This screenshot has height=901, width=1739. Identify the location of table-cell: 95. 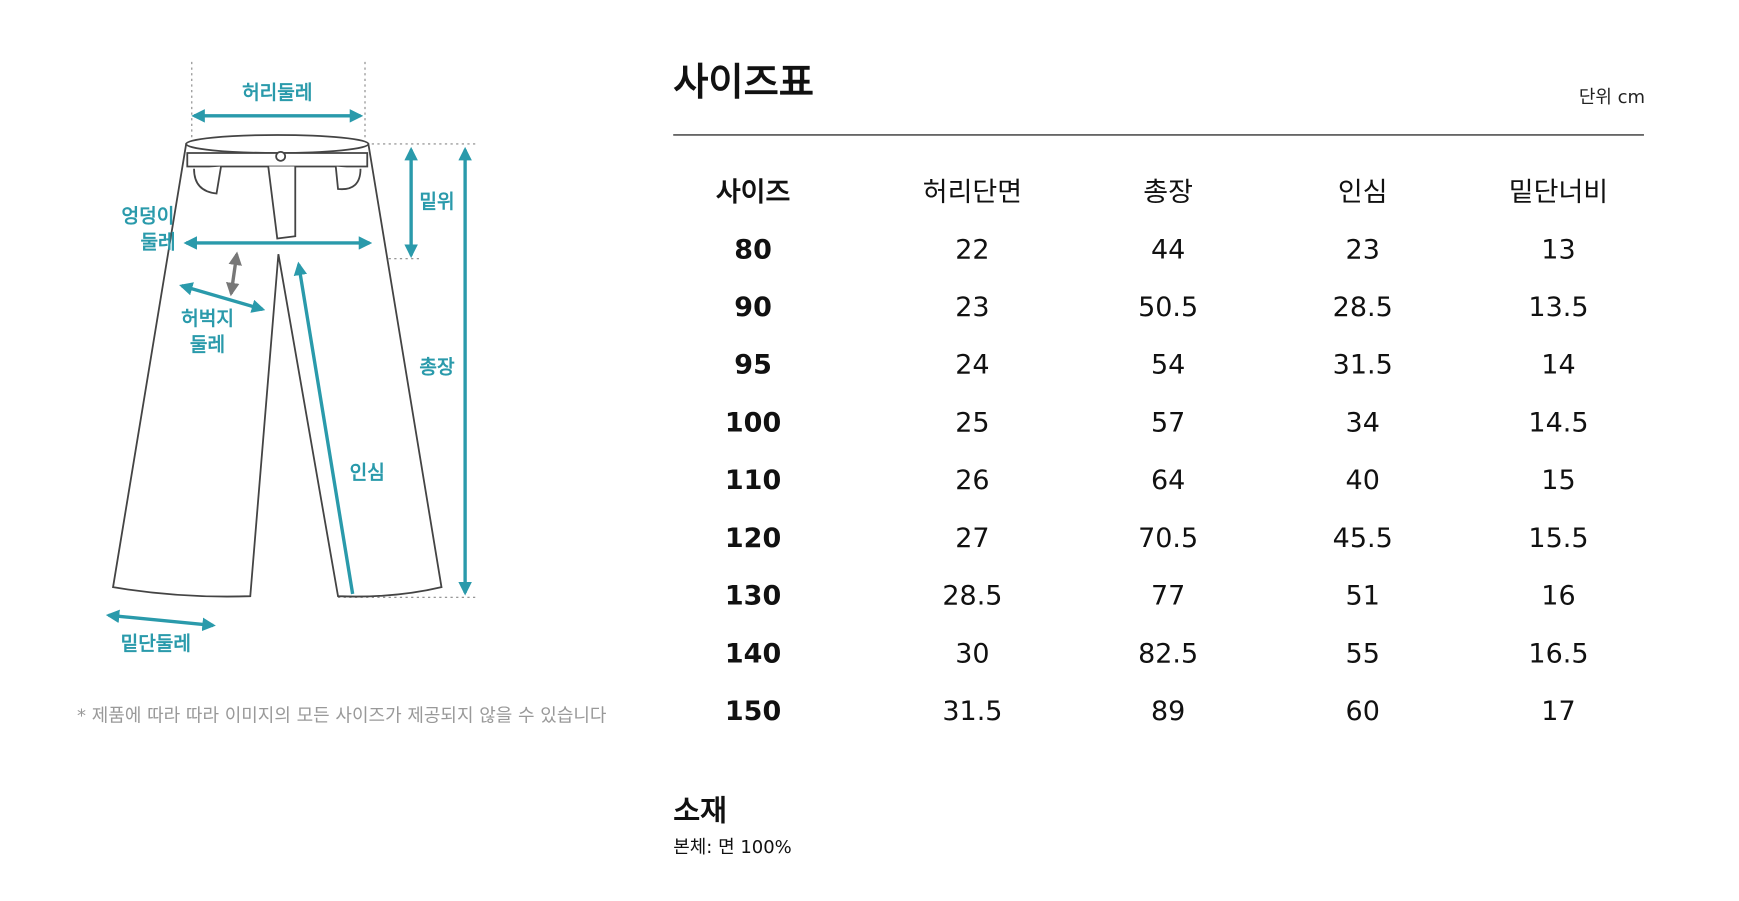
(753, 365).